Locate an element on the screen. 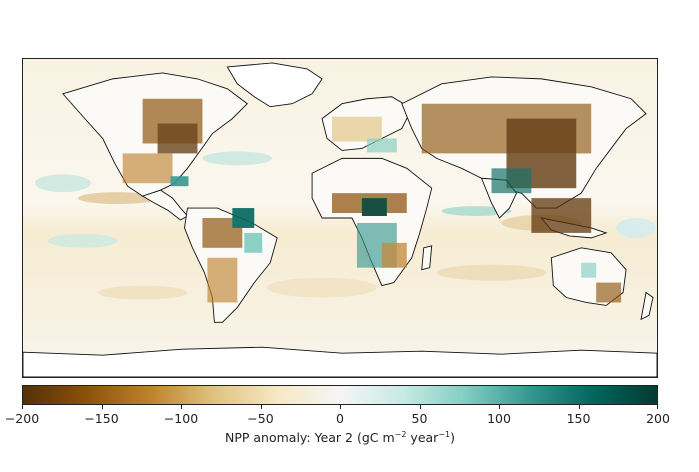  colorbar is located at coordinates (340, 395).